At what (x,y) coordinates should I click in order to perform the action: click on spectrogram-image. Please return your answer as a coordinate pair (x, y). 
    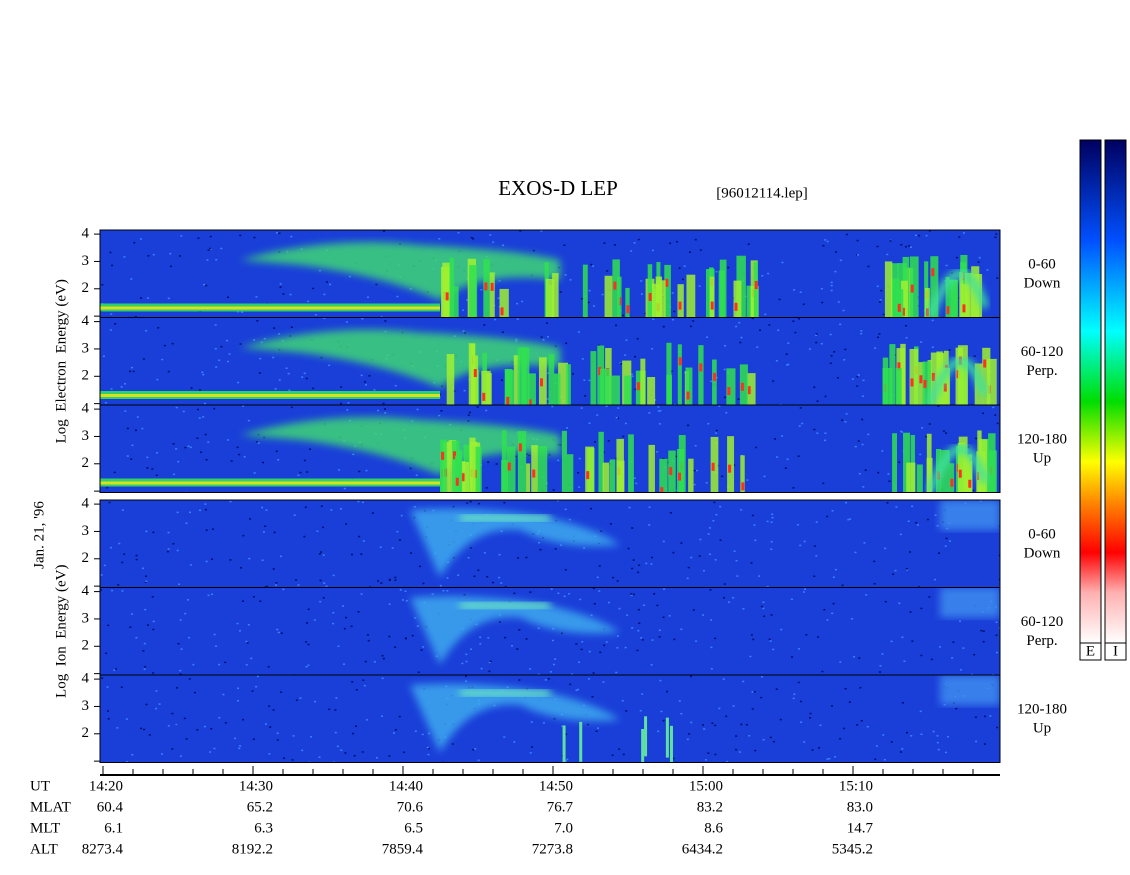
    Looking at the image, I should click on (550, 631).